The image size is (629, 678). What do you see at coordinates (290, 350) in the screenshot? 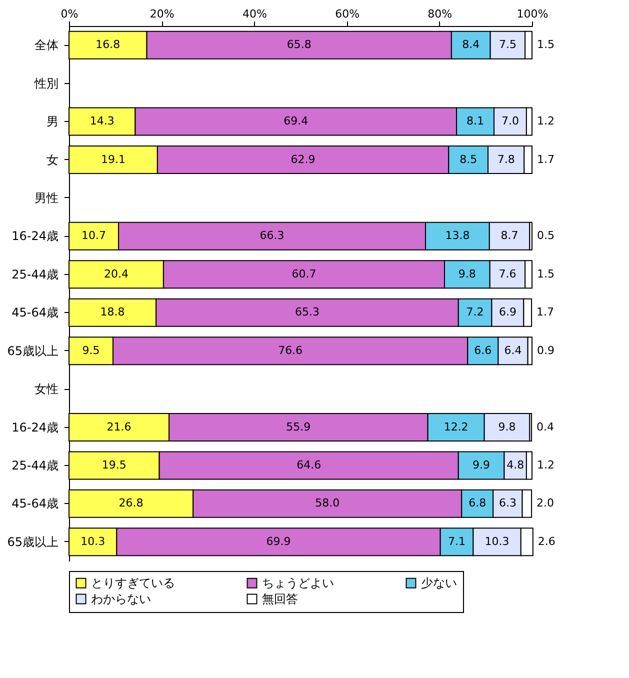
I see `data-label: 76.6` at bounding box center [290, 350].